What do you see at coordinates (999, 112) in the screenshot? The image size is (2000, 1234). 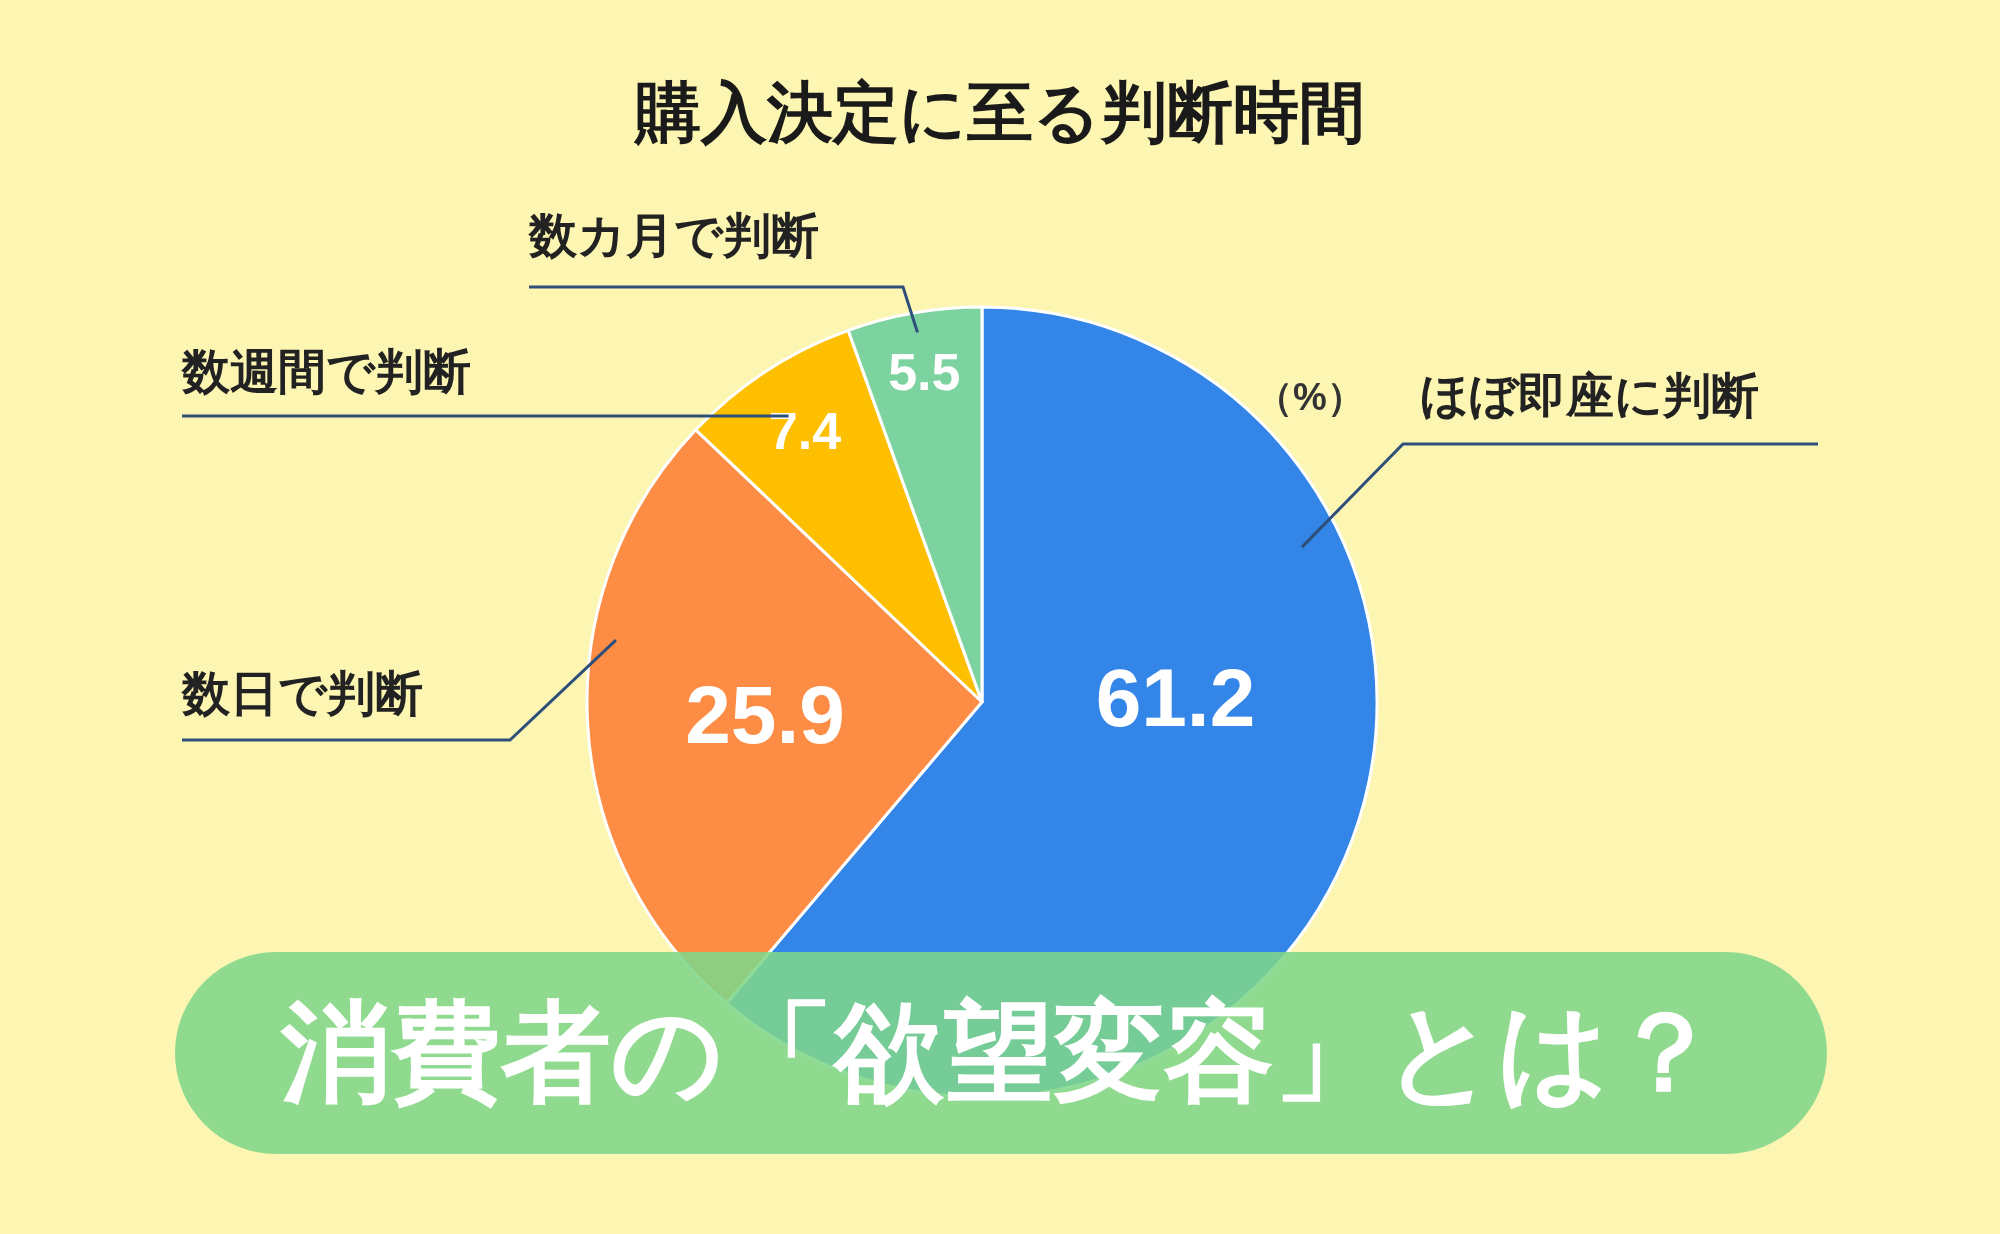 I see `chart-title: 購入決定に至る判断時間` at bounding box center [999, 112].